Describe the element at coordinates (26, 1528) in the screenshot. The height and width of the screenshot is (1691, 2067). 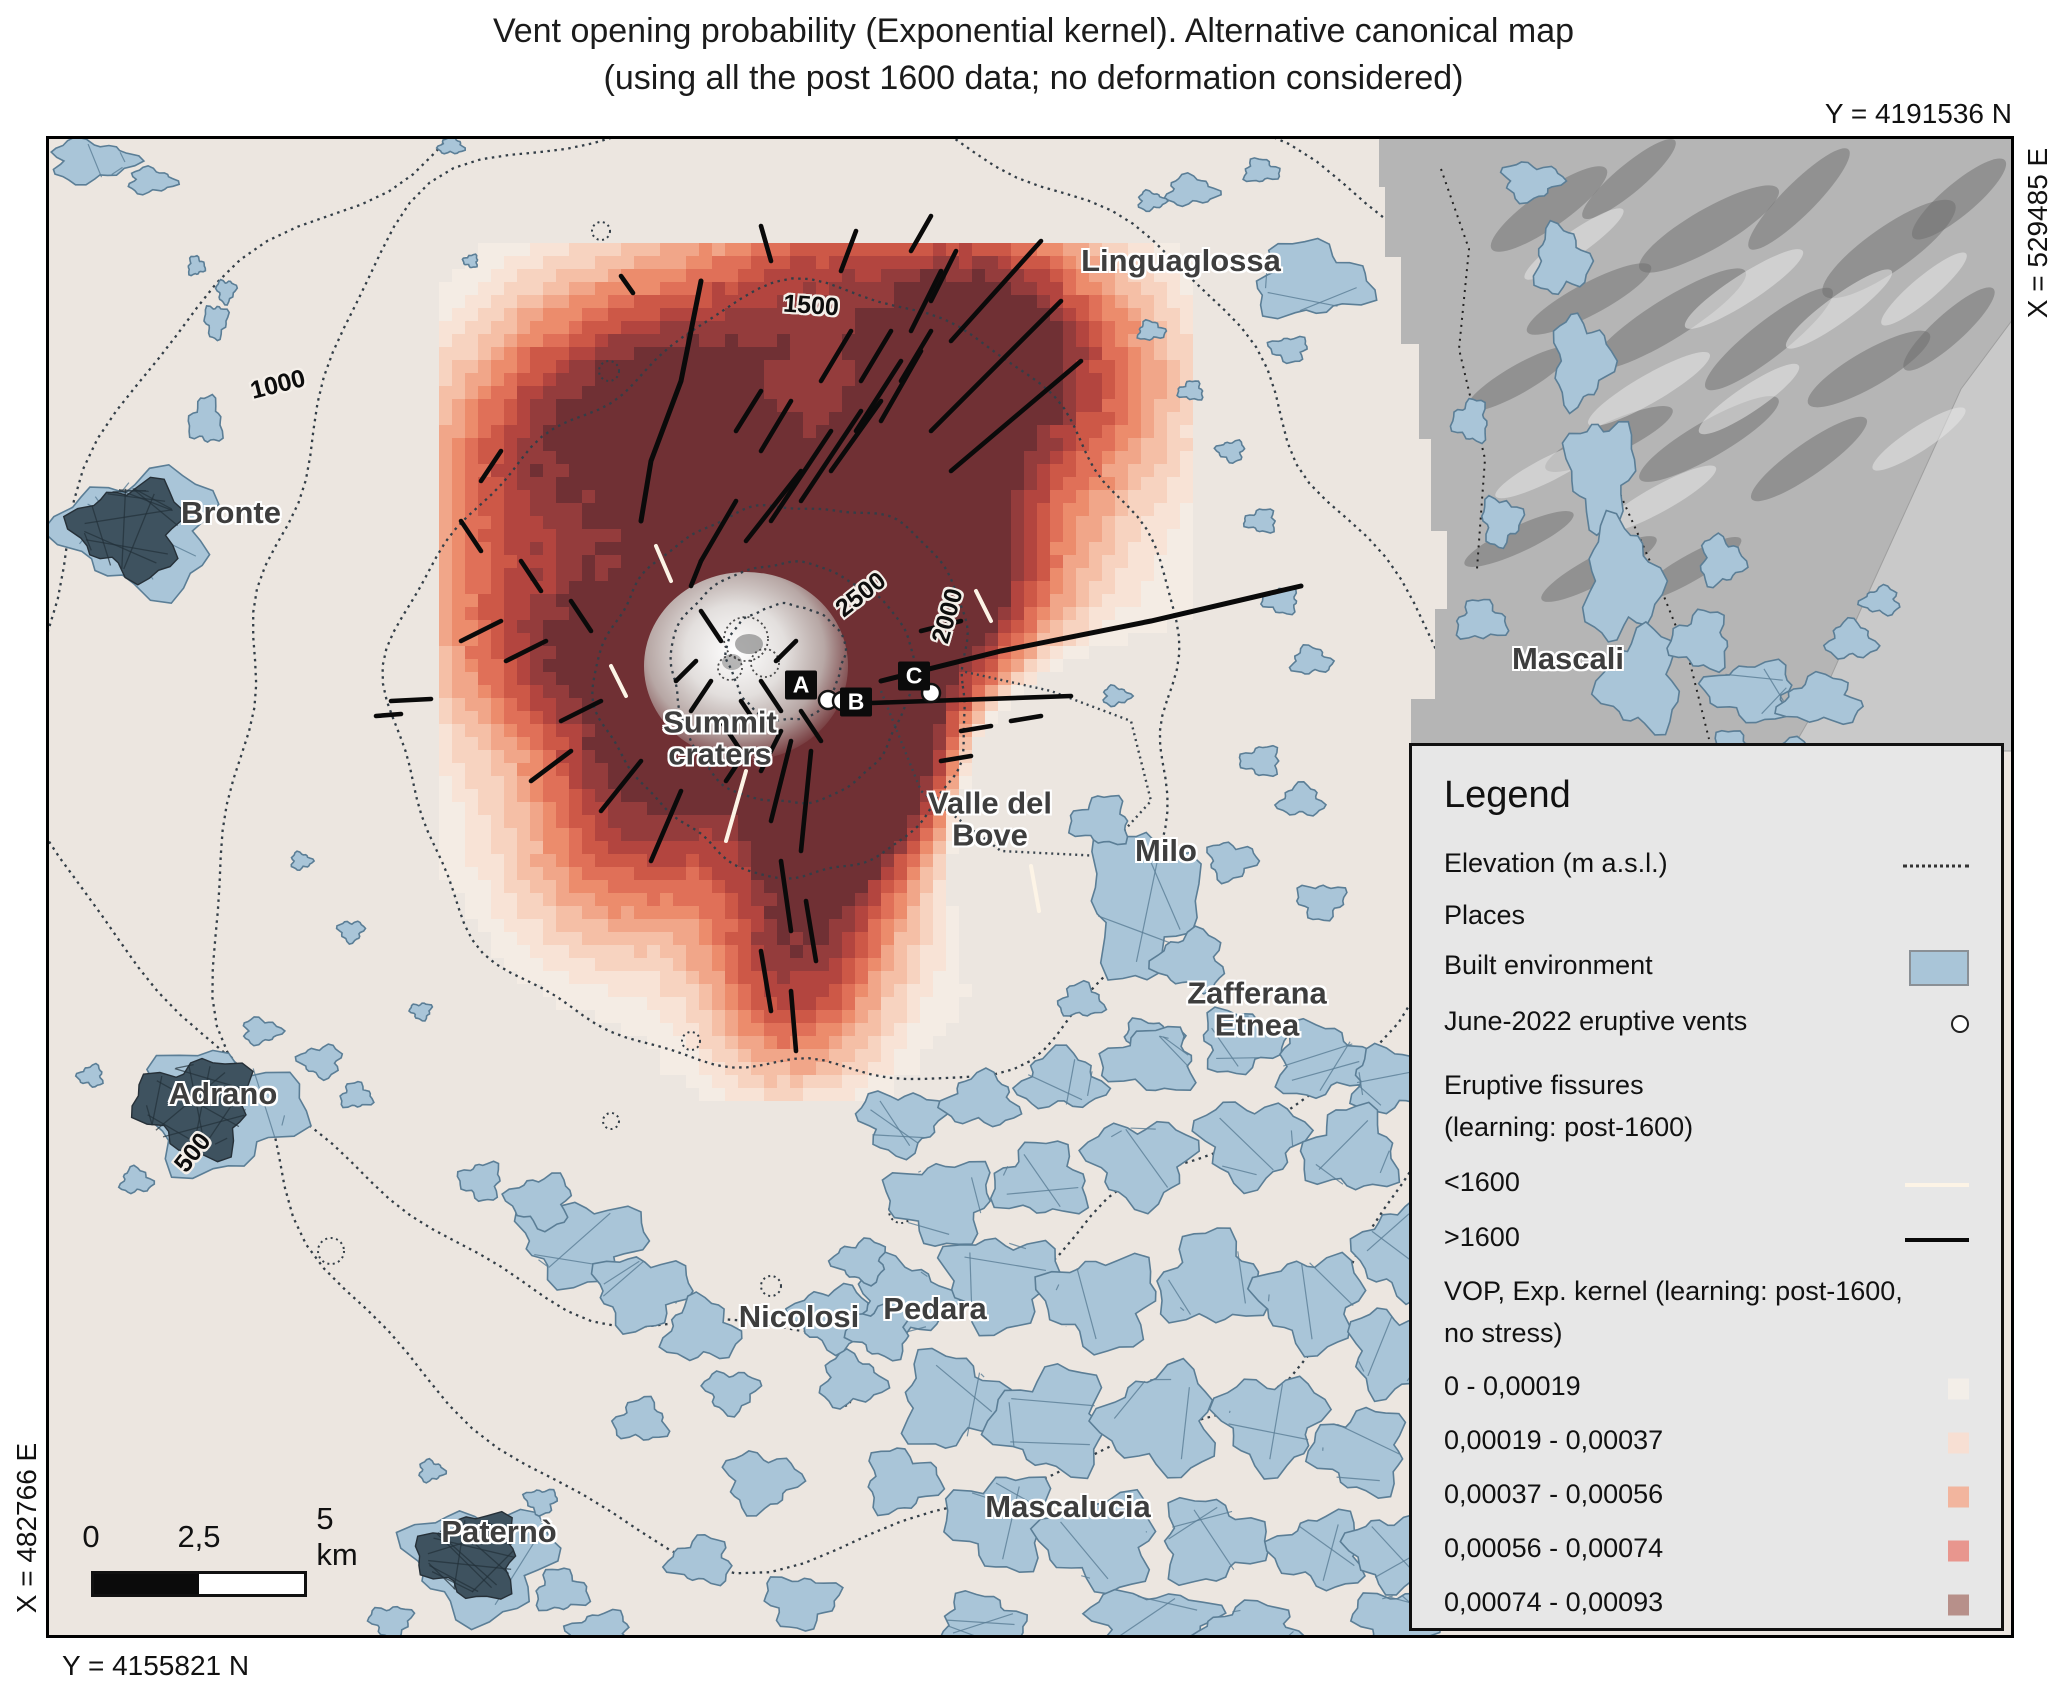
I see `coord-label-west: X = 482766 E` at that location.